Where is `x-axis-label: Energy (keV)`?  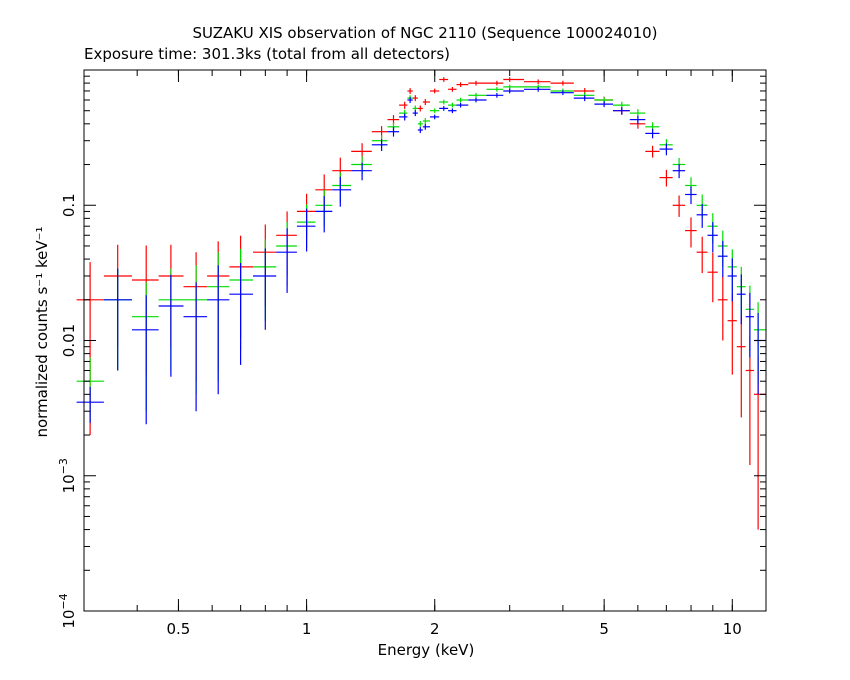
x-axis-label: Energy (keV) is located at coordinates (426, 650).